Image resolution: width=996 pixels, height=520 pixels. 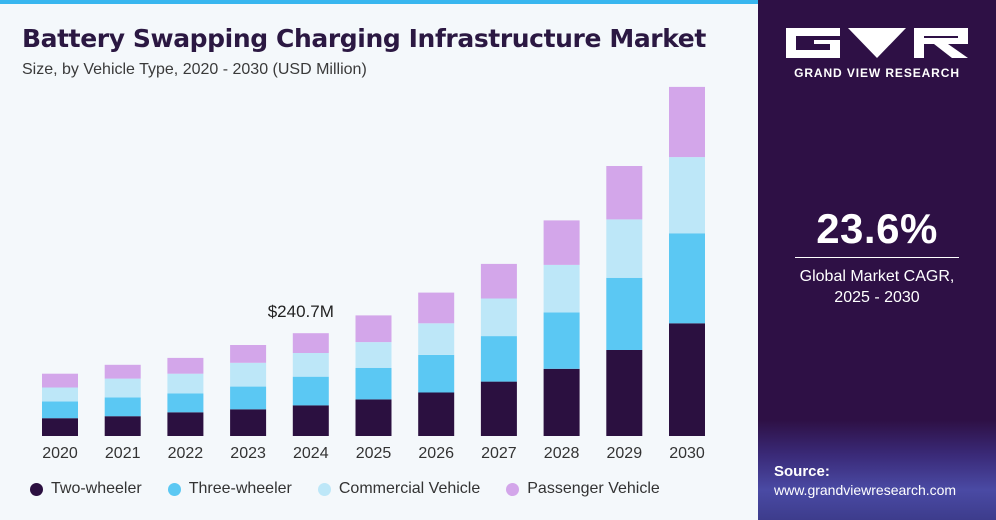 I want to click on legend-label-two-wheeler: Two-wheeler, so click(x=96, y=488).